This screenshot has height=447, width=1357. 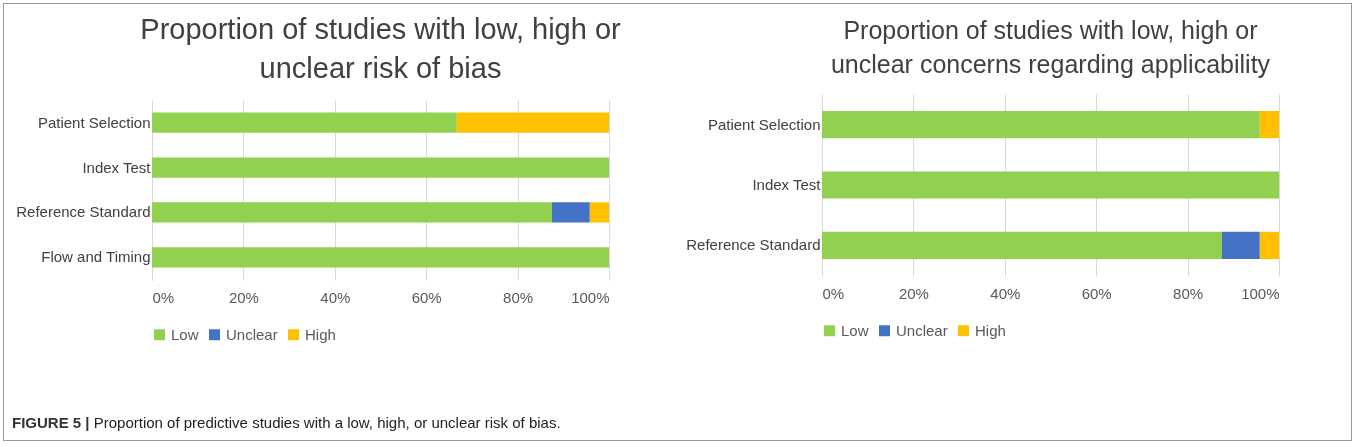 I want to click on chart-title: Proportion of studies with low, high or unclear concerns regarding applicability, so click(x=1050, y=47).